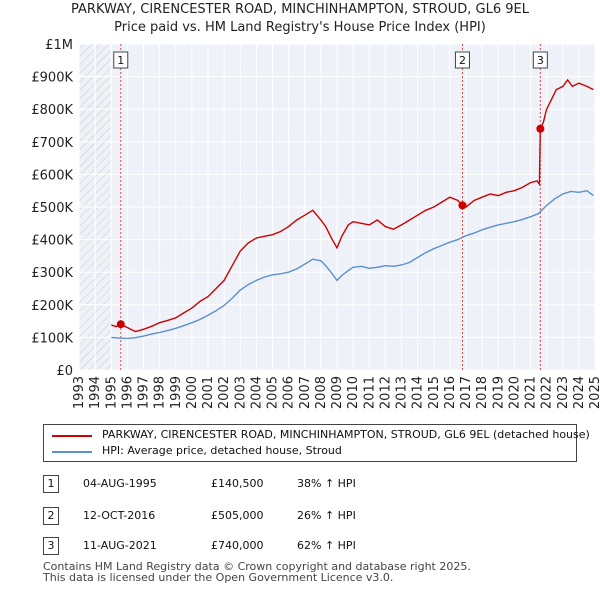 The image size is (600, 590). What do you see at coordinates (240, 392) in the screenshot?
I see `x-tick-label: 2003` at bounding box center [240, 392].